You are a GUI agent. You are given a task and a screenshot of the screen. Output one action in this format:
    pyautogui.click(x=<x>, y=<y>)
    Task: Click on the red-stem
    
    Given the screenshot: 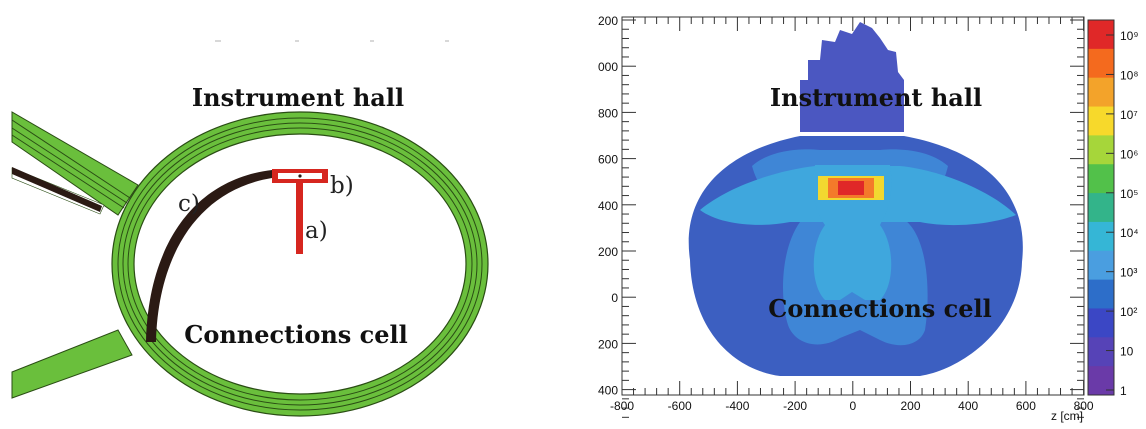 What is the action you would take?
    pyautogui.click(x=299, y=216)
    